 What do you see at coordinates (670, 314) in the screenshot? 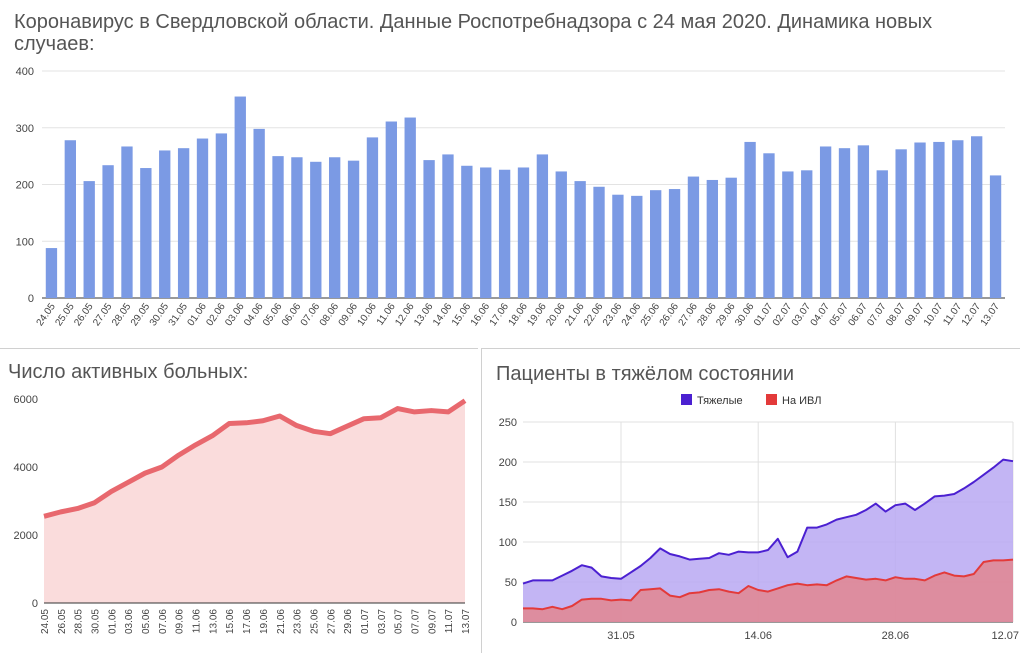
I see `x-tick-label: 26.06` at bounding box center [670, 314].